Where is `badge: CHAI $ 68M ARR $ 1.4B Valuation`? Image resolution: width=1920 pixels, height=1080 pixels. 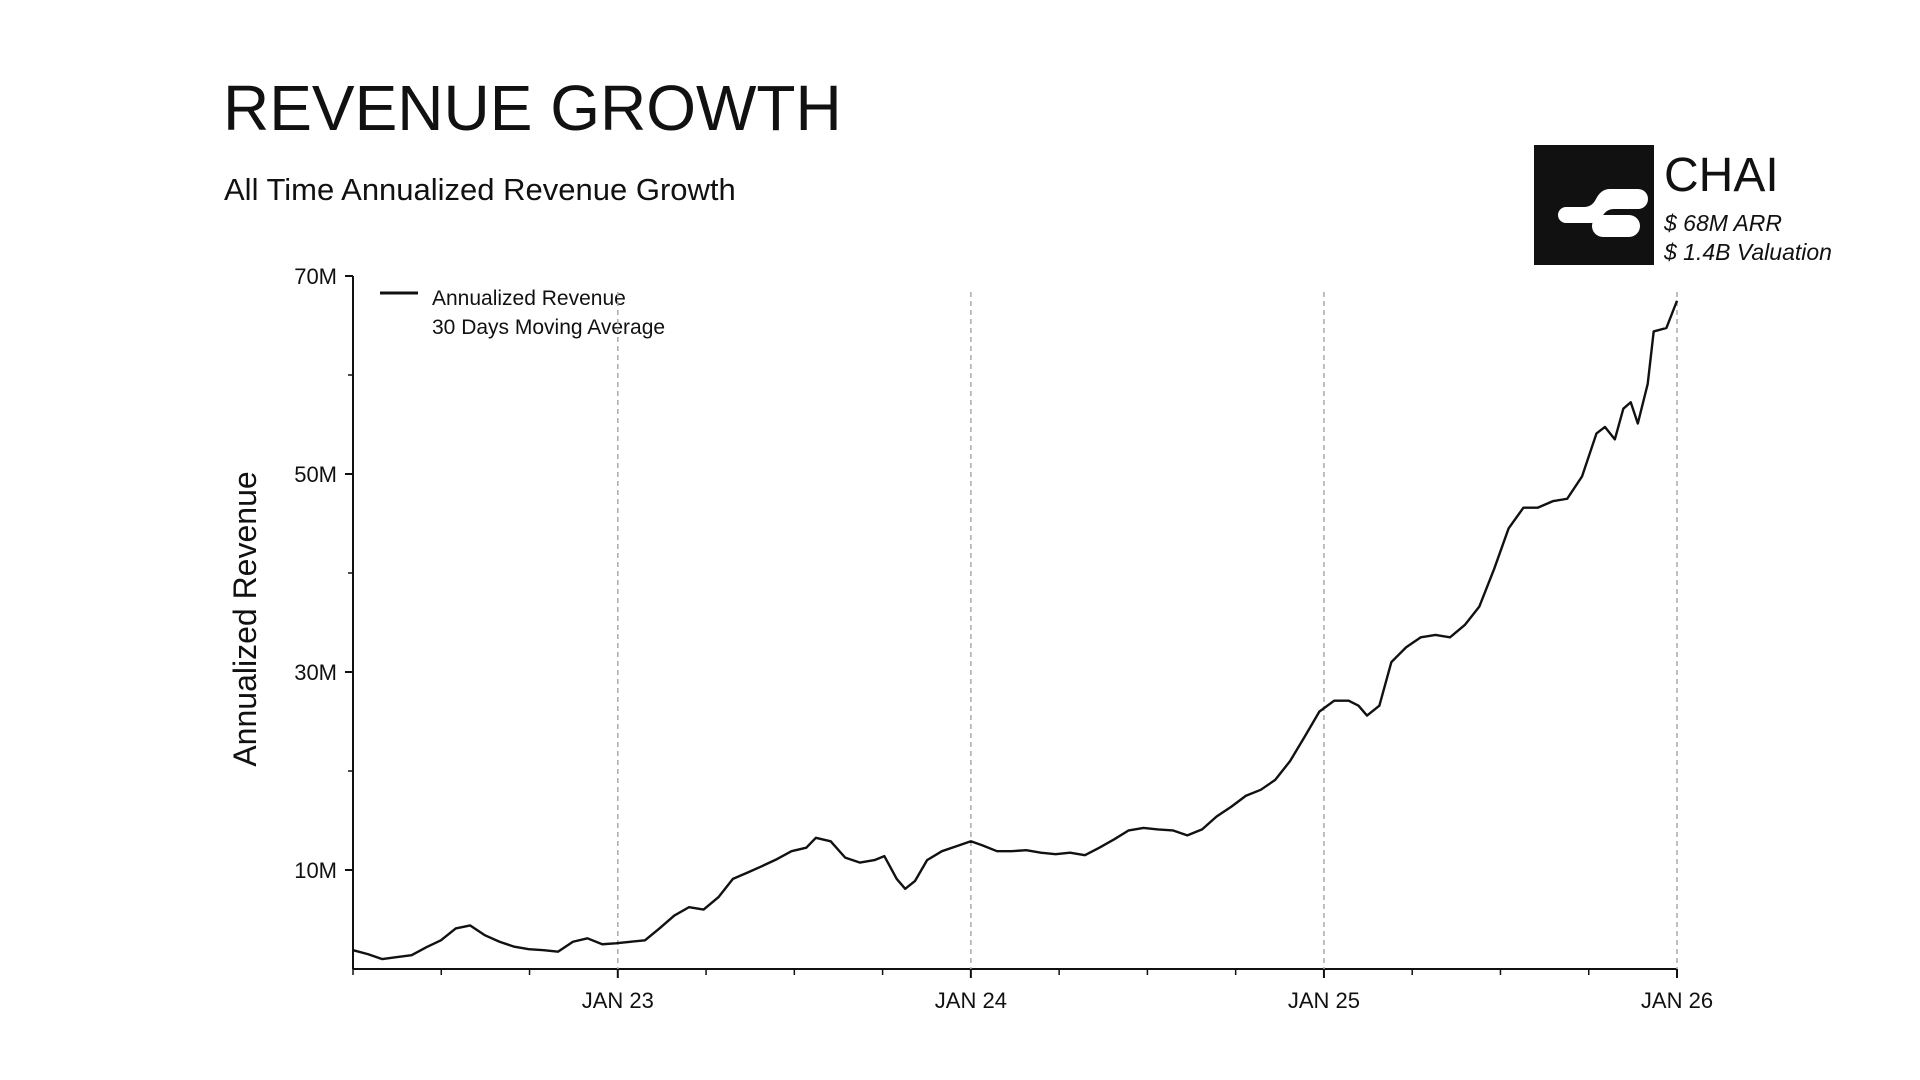 badge: CHAI $ 68M ARR $ 1.4B Valuation is located at coordinates (1683, 205).